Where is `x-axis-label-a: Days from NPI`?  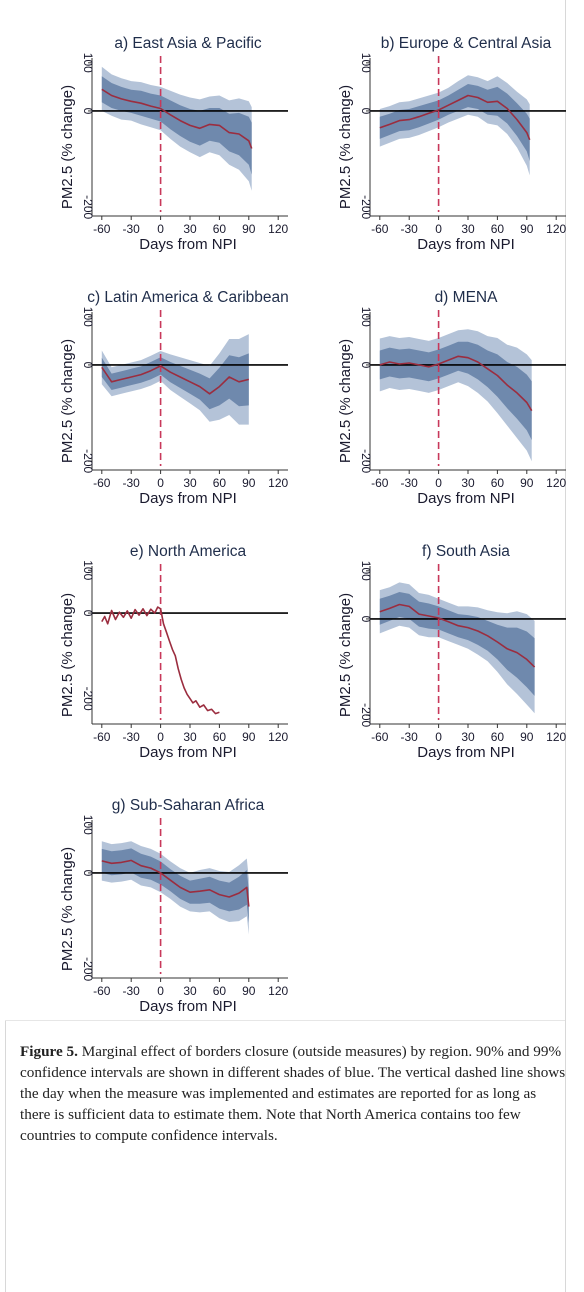 x-axis-label-a: Days from NPI is located at coordinates (188, 244).